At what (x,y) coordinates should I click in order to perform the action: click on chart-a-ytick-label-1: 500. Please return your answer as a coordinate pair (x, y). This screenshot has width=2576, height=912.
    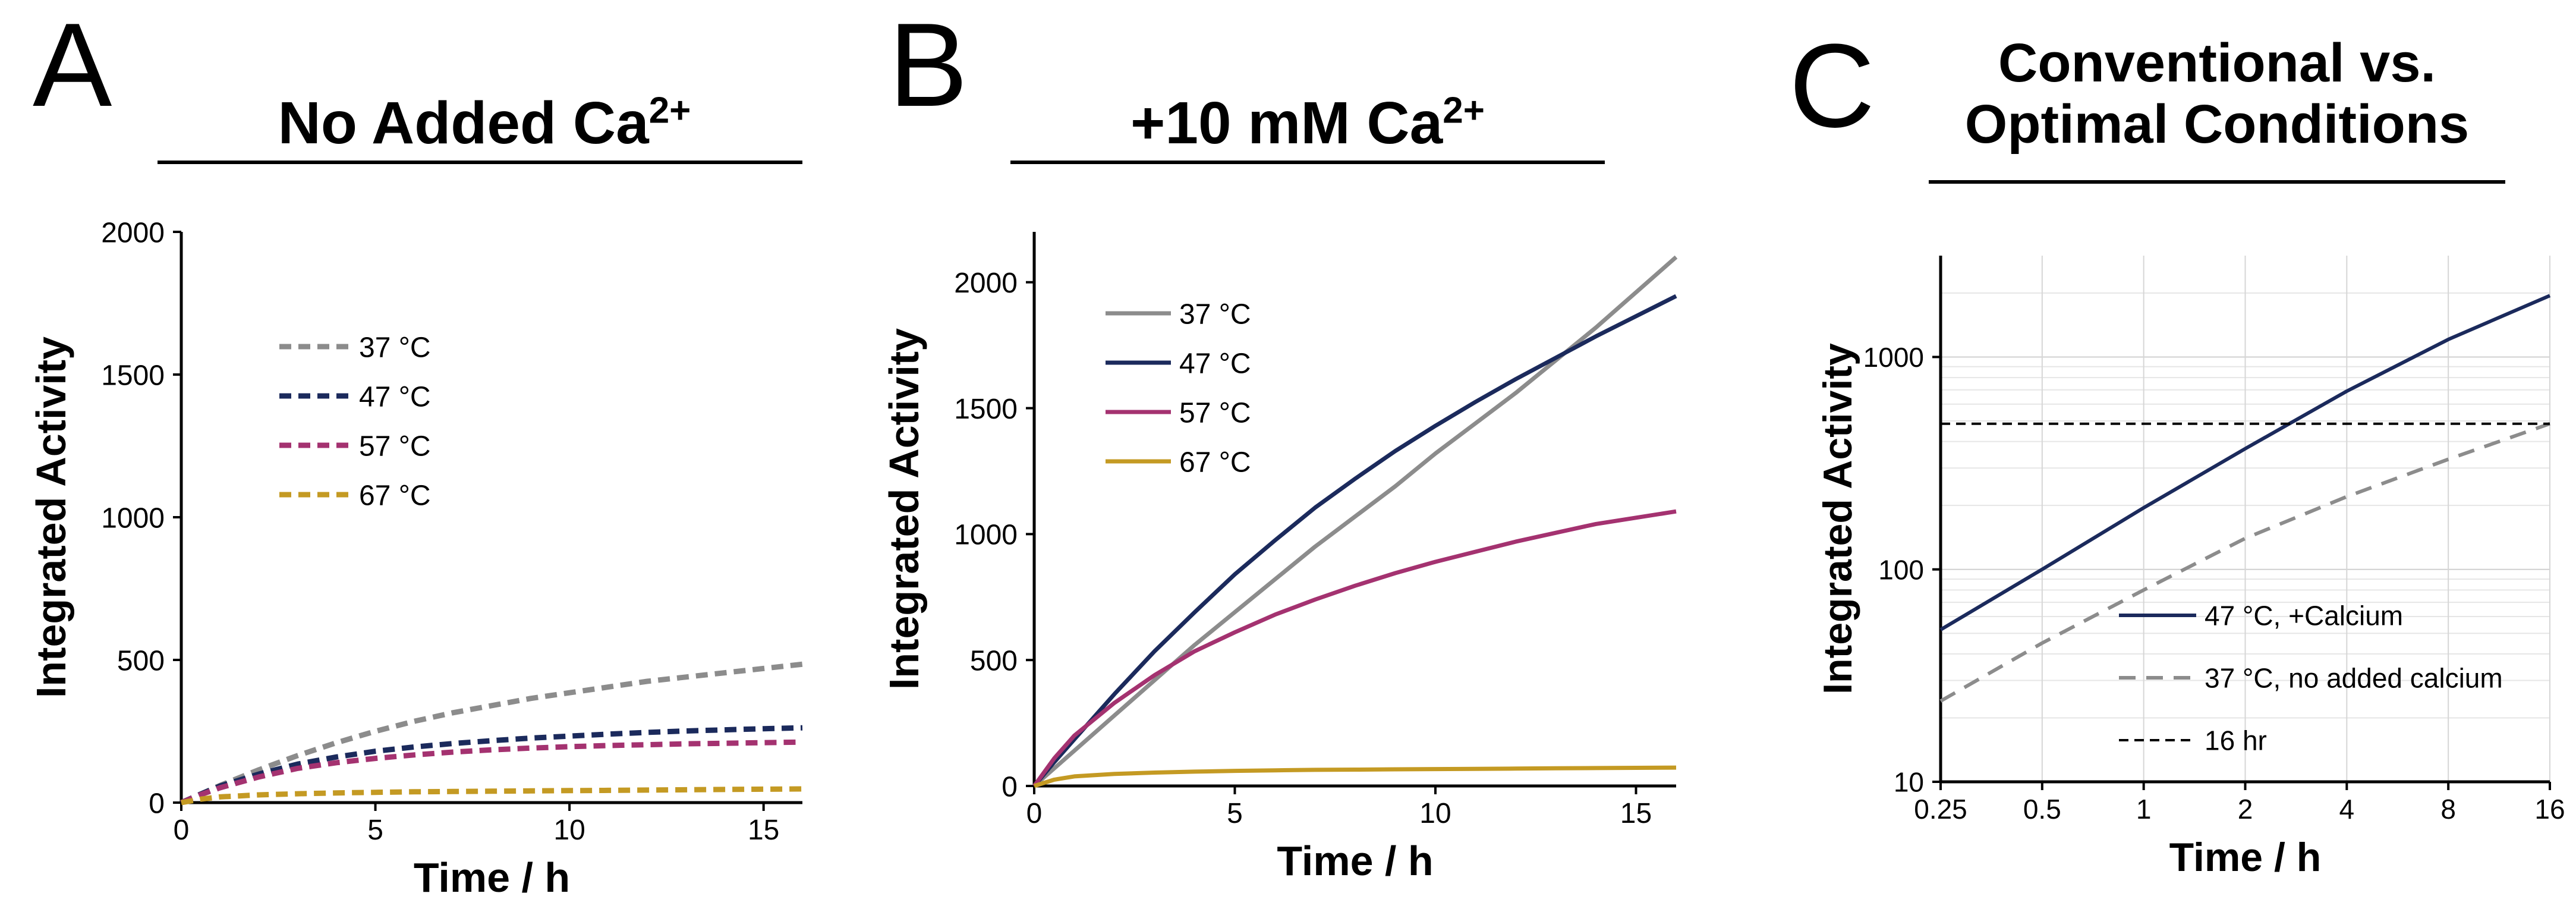
    Looking at the image, I should click on (141, 661).